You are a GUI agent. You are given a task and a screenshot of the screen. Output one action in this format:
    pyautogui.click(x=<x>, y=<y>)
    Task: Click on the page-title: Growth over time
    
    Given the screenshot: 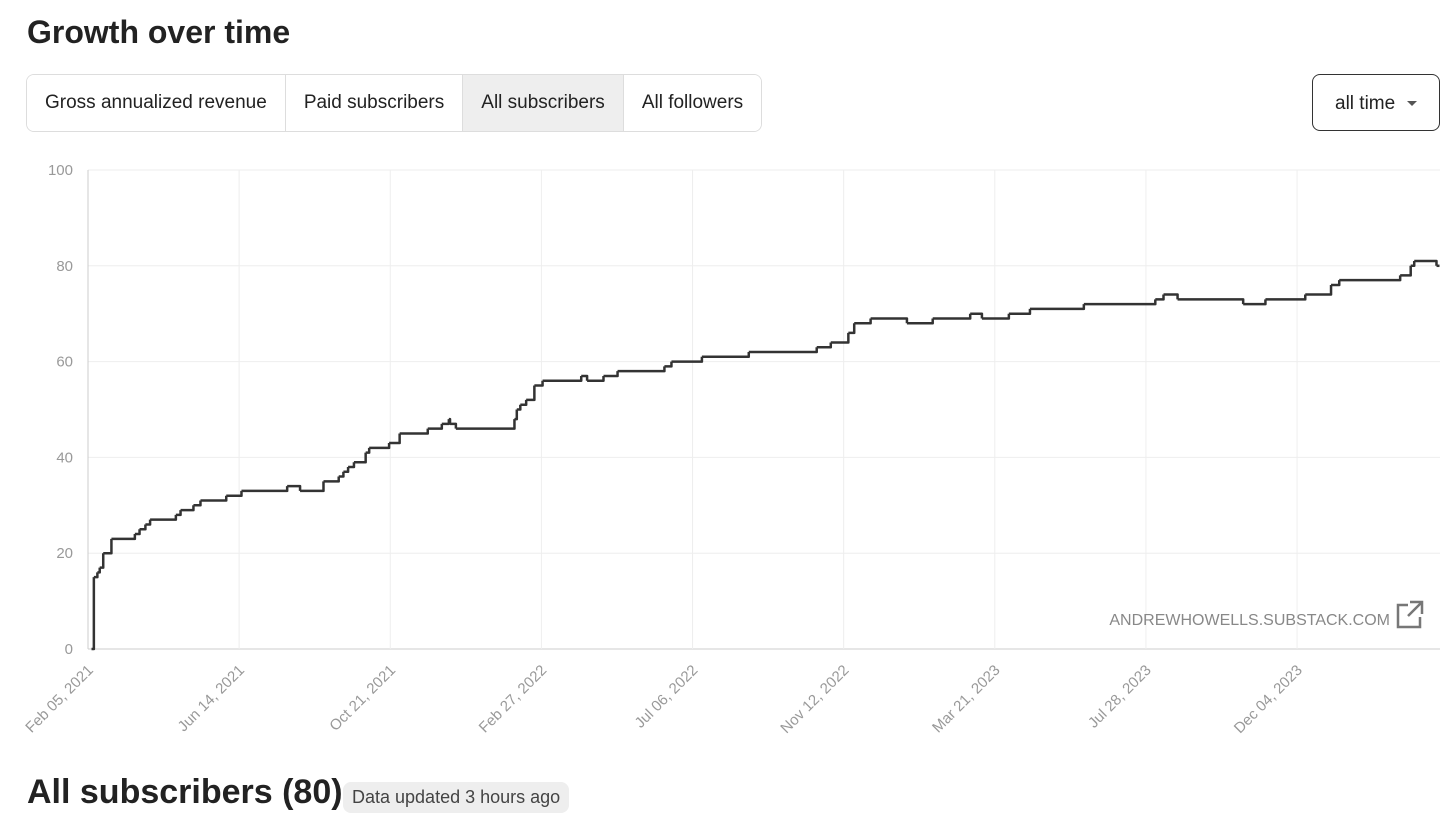 What is the action you would take?
    pyautogui.click(x=159, y=32)
    